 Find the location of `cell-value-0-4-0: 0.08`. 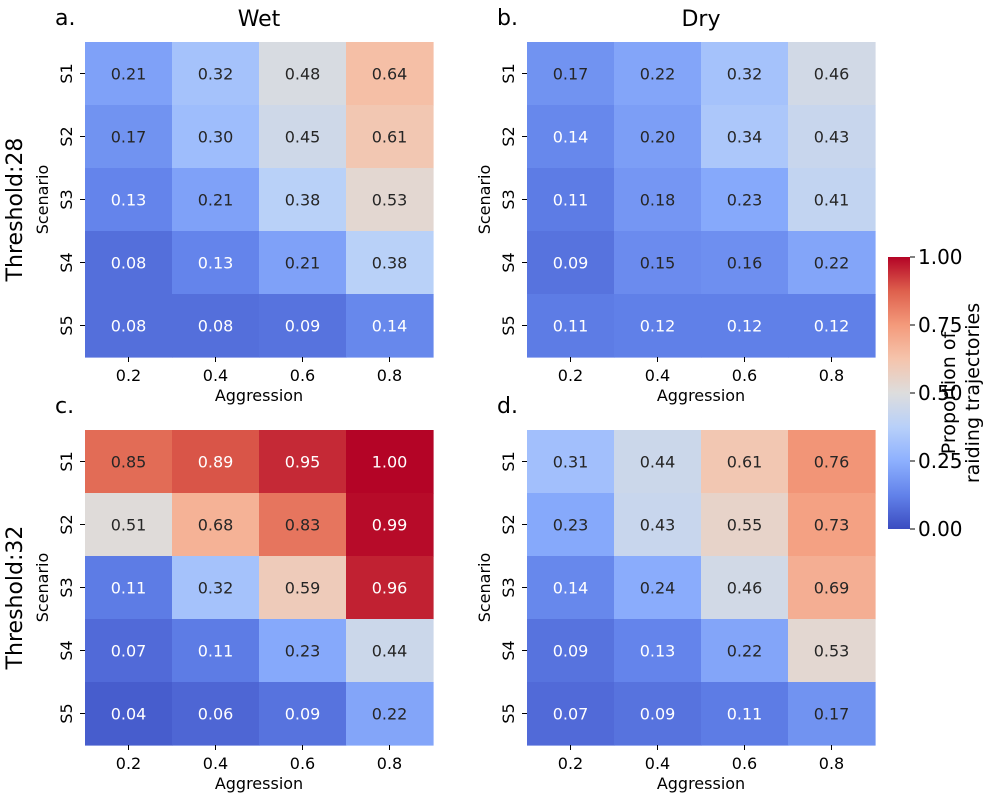

cell-value-0-4-0: 0.08 is located at coordinates (129, 326).